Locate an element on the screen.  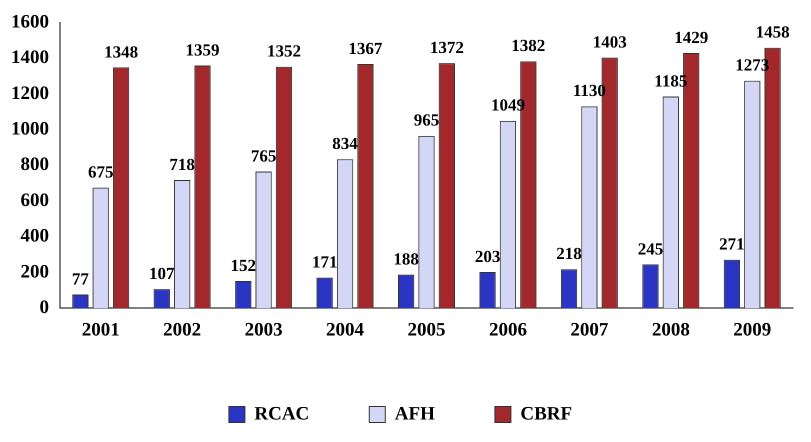
y-tick-label: 600 is located at coordinates (34, 200).